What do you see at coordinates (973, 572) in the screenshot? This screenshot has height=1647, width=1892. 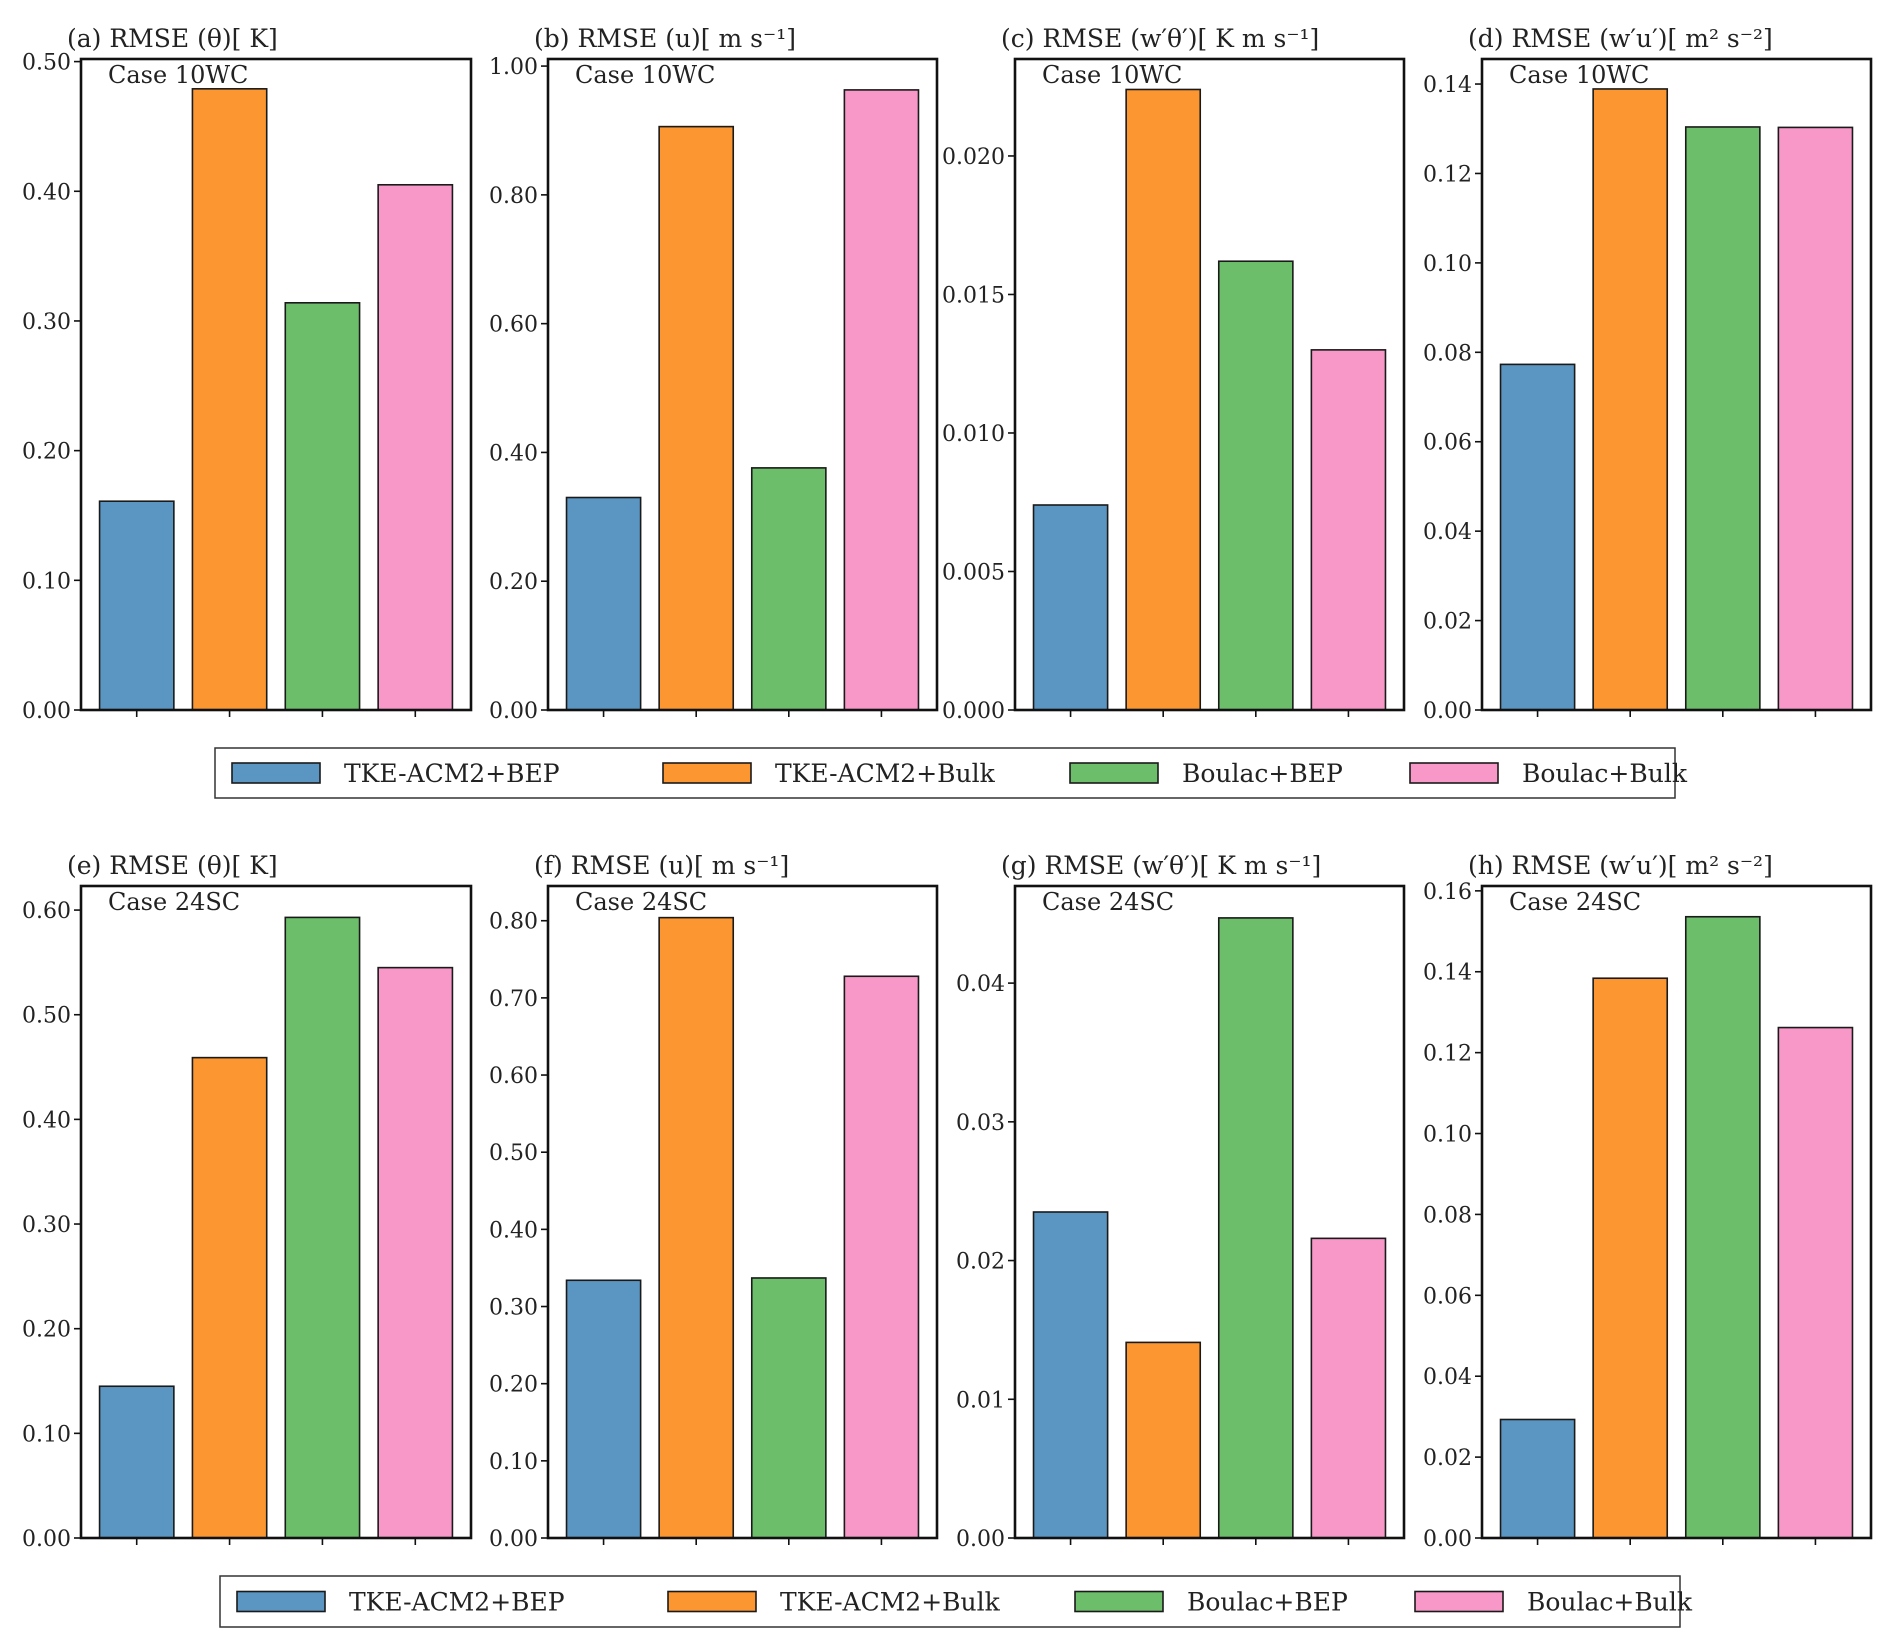 I see `y-tick-label: 0.005` at bounding box center [973, 572].